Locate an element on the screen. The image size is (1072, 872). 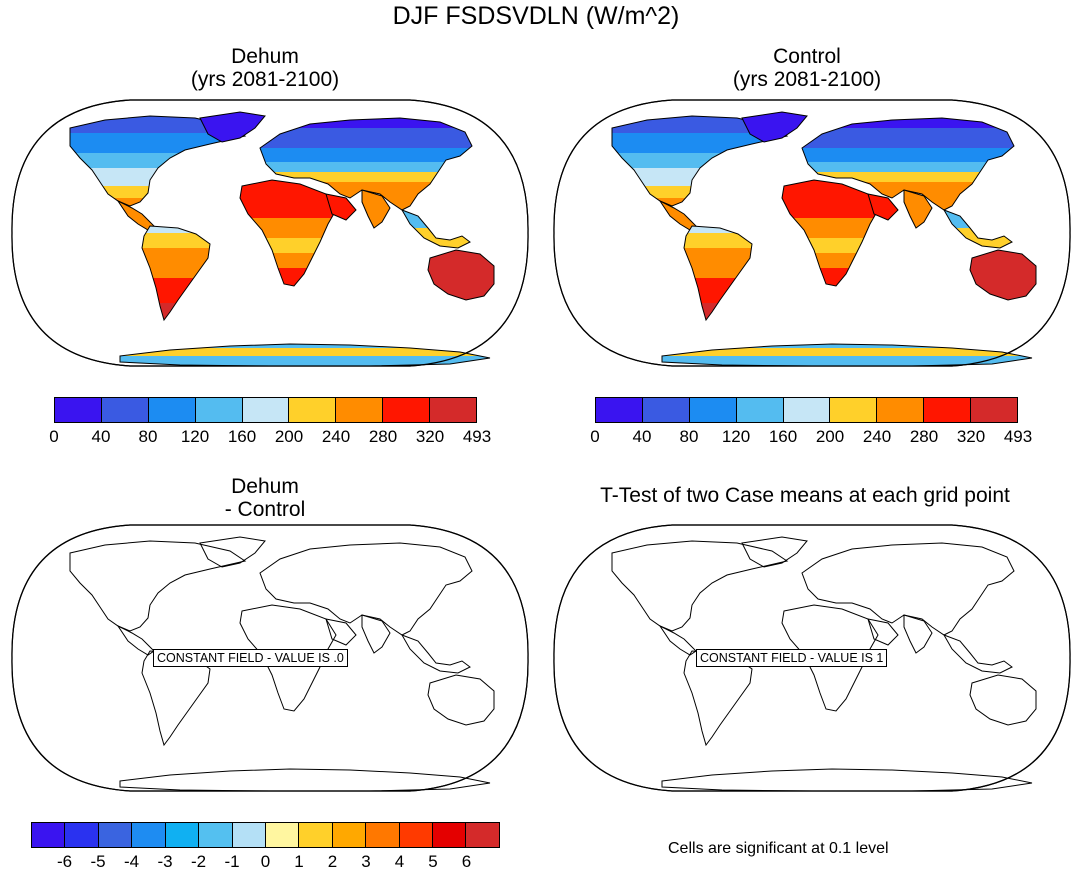
panel-title-diff-line2: - Control is located at coordinates (265, 509).